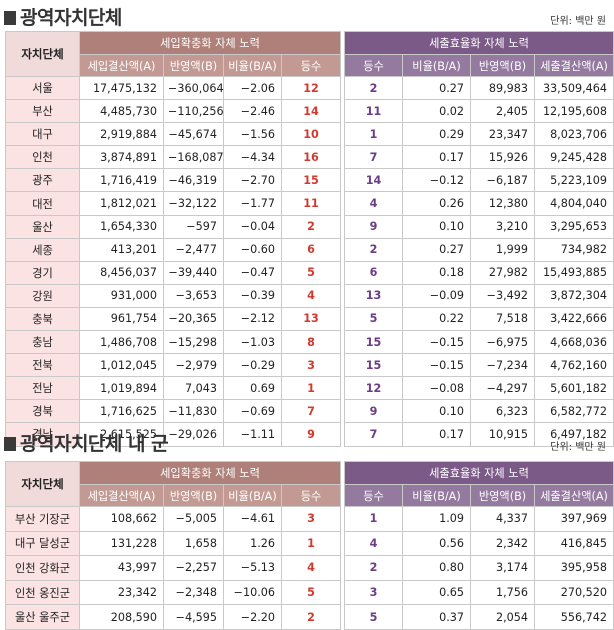 Image resolution: width=614 pixels, height=630 pixels. Describe the element at coordinates (436, 568) in the screenshot. I see `table-cell: 0.80` at that location.